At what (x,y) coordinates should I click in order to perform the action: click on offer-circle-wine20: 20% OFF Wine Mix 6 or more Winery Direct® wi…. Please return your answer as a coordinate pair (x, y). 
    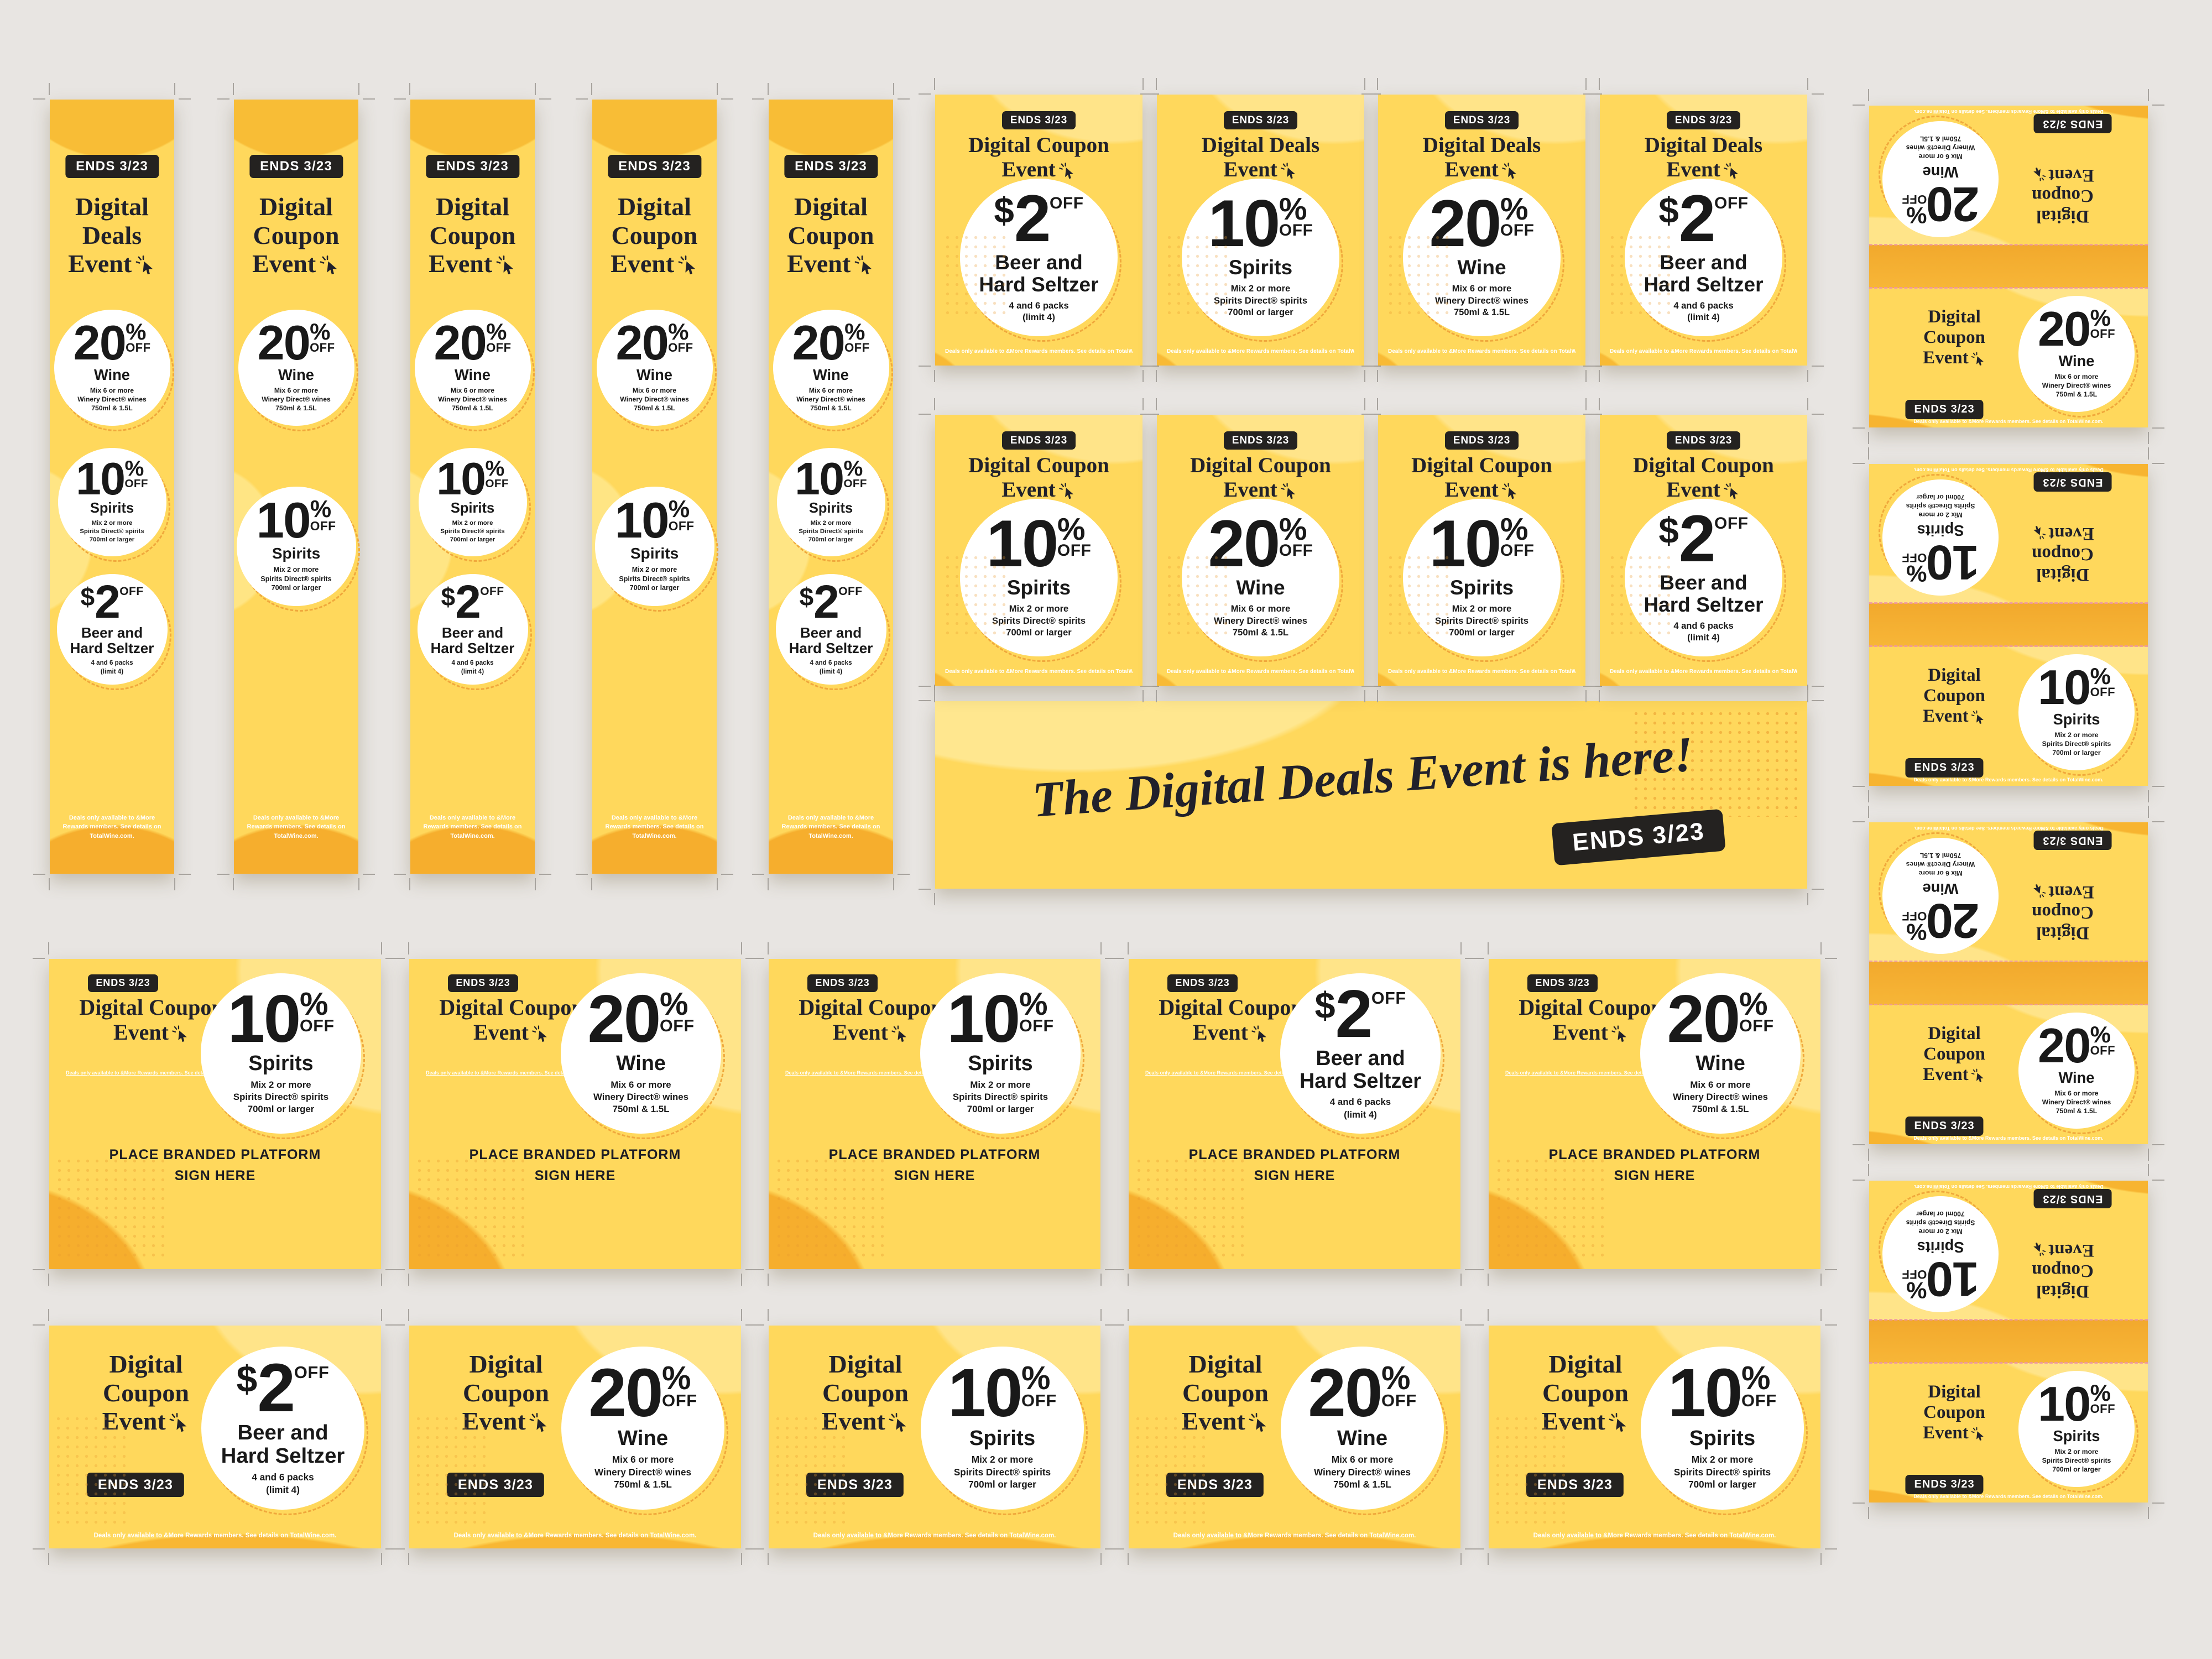
    Looking at the image, I should click on (2078, 357).